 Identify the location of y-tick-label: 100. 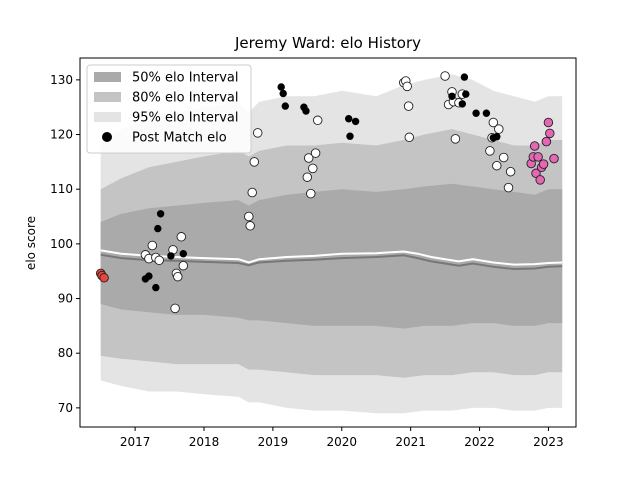
(61, 244).